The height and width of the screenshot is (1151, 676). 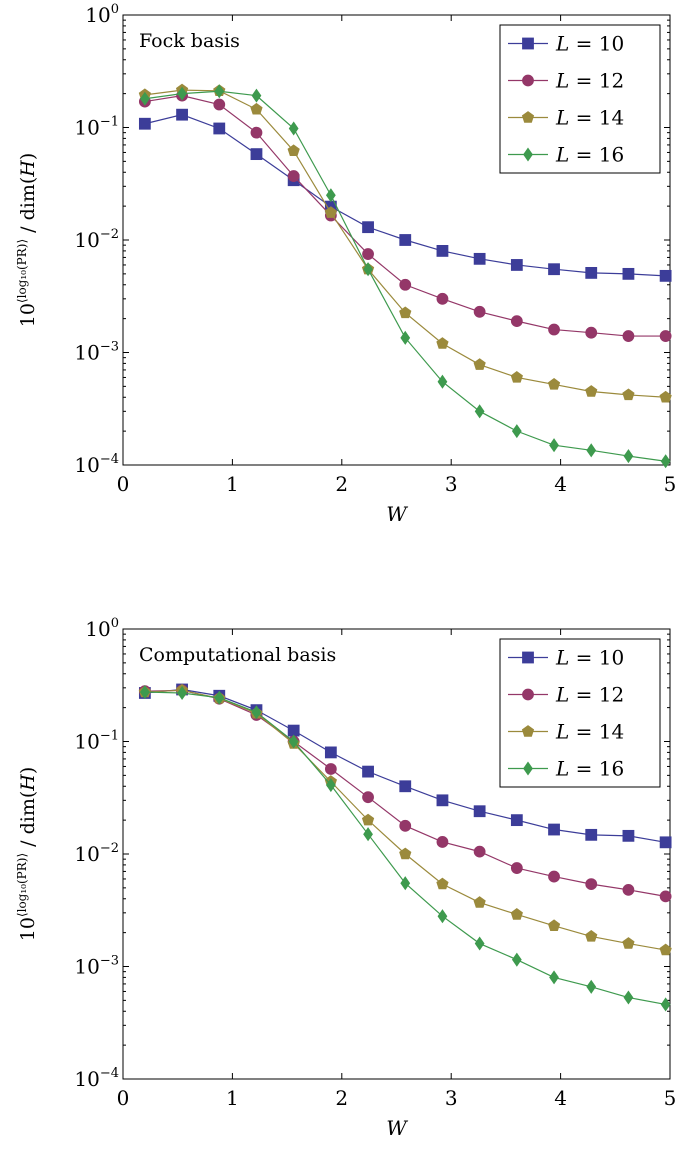 What do you see at coordinates (96, 239) in the screenshot?
I see `y-tick-label: 10⁻²` at bounding box center [96, 239].